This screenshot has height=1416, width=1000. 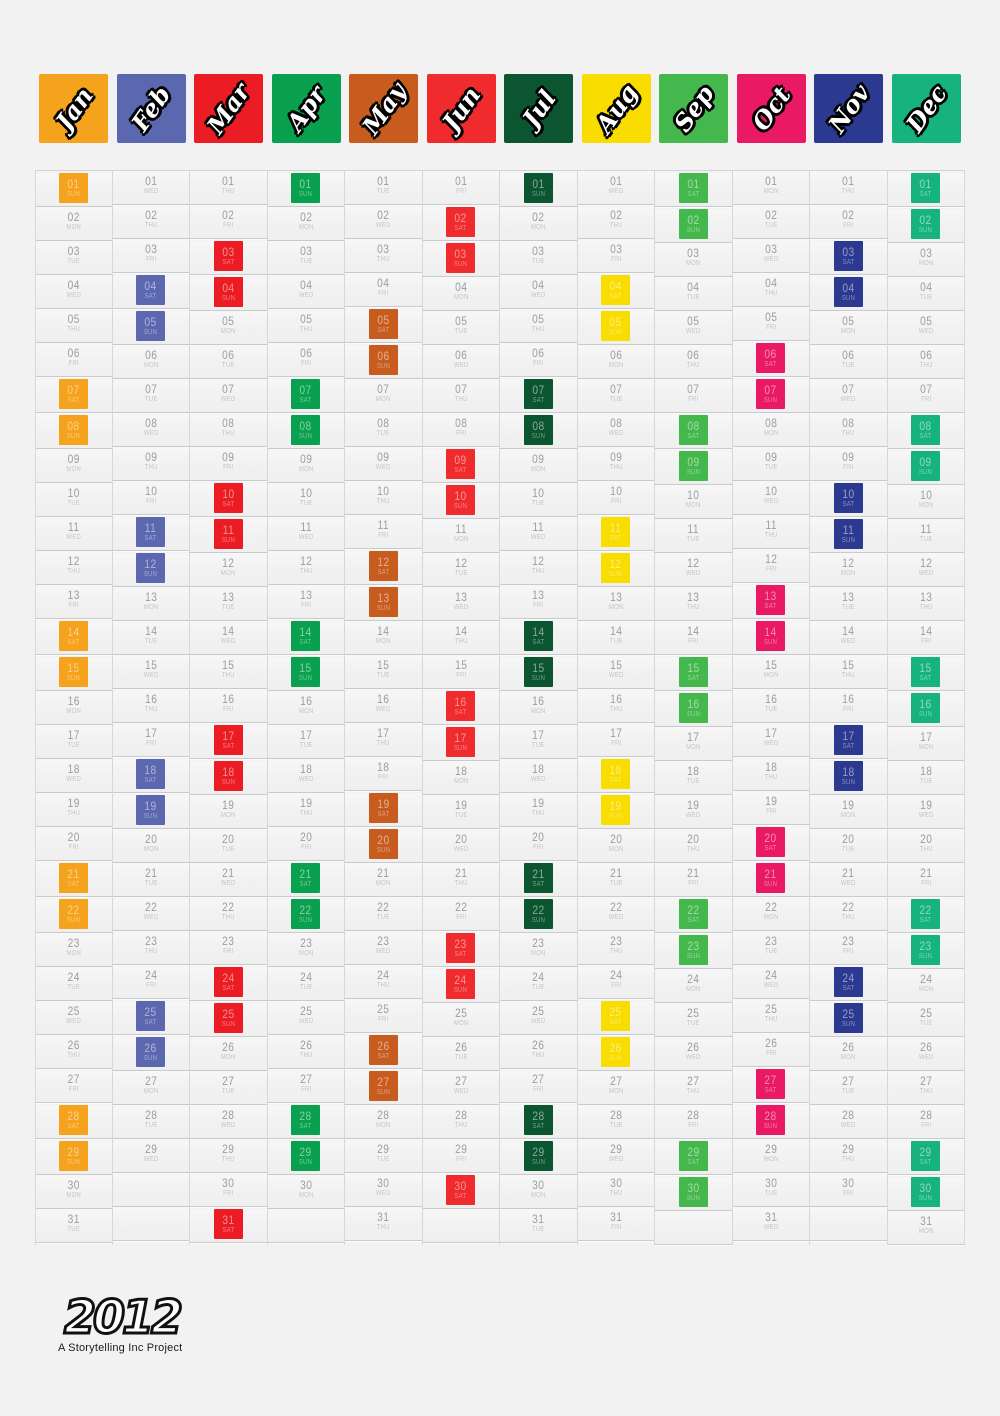 I want to click on weekday-label: WED, so click(x=771, y=259).